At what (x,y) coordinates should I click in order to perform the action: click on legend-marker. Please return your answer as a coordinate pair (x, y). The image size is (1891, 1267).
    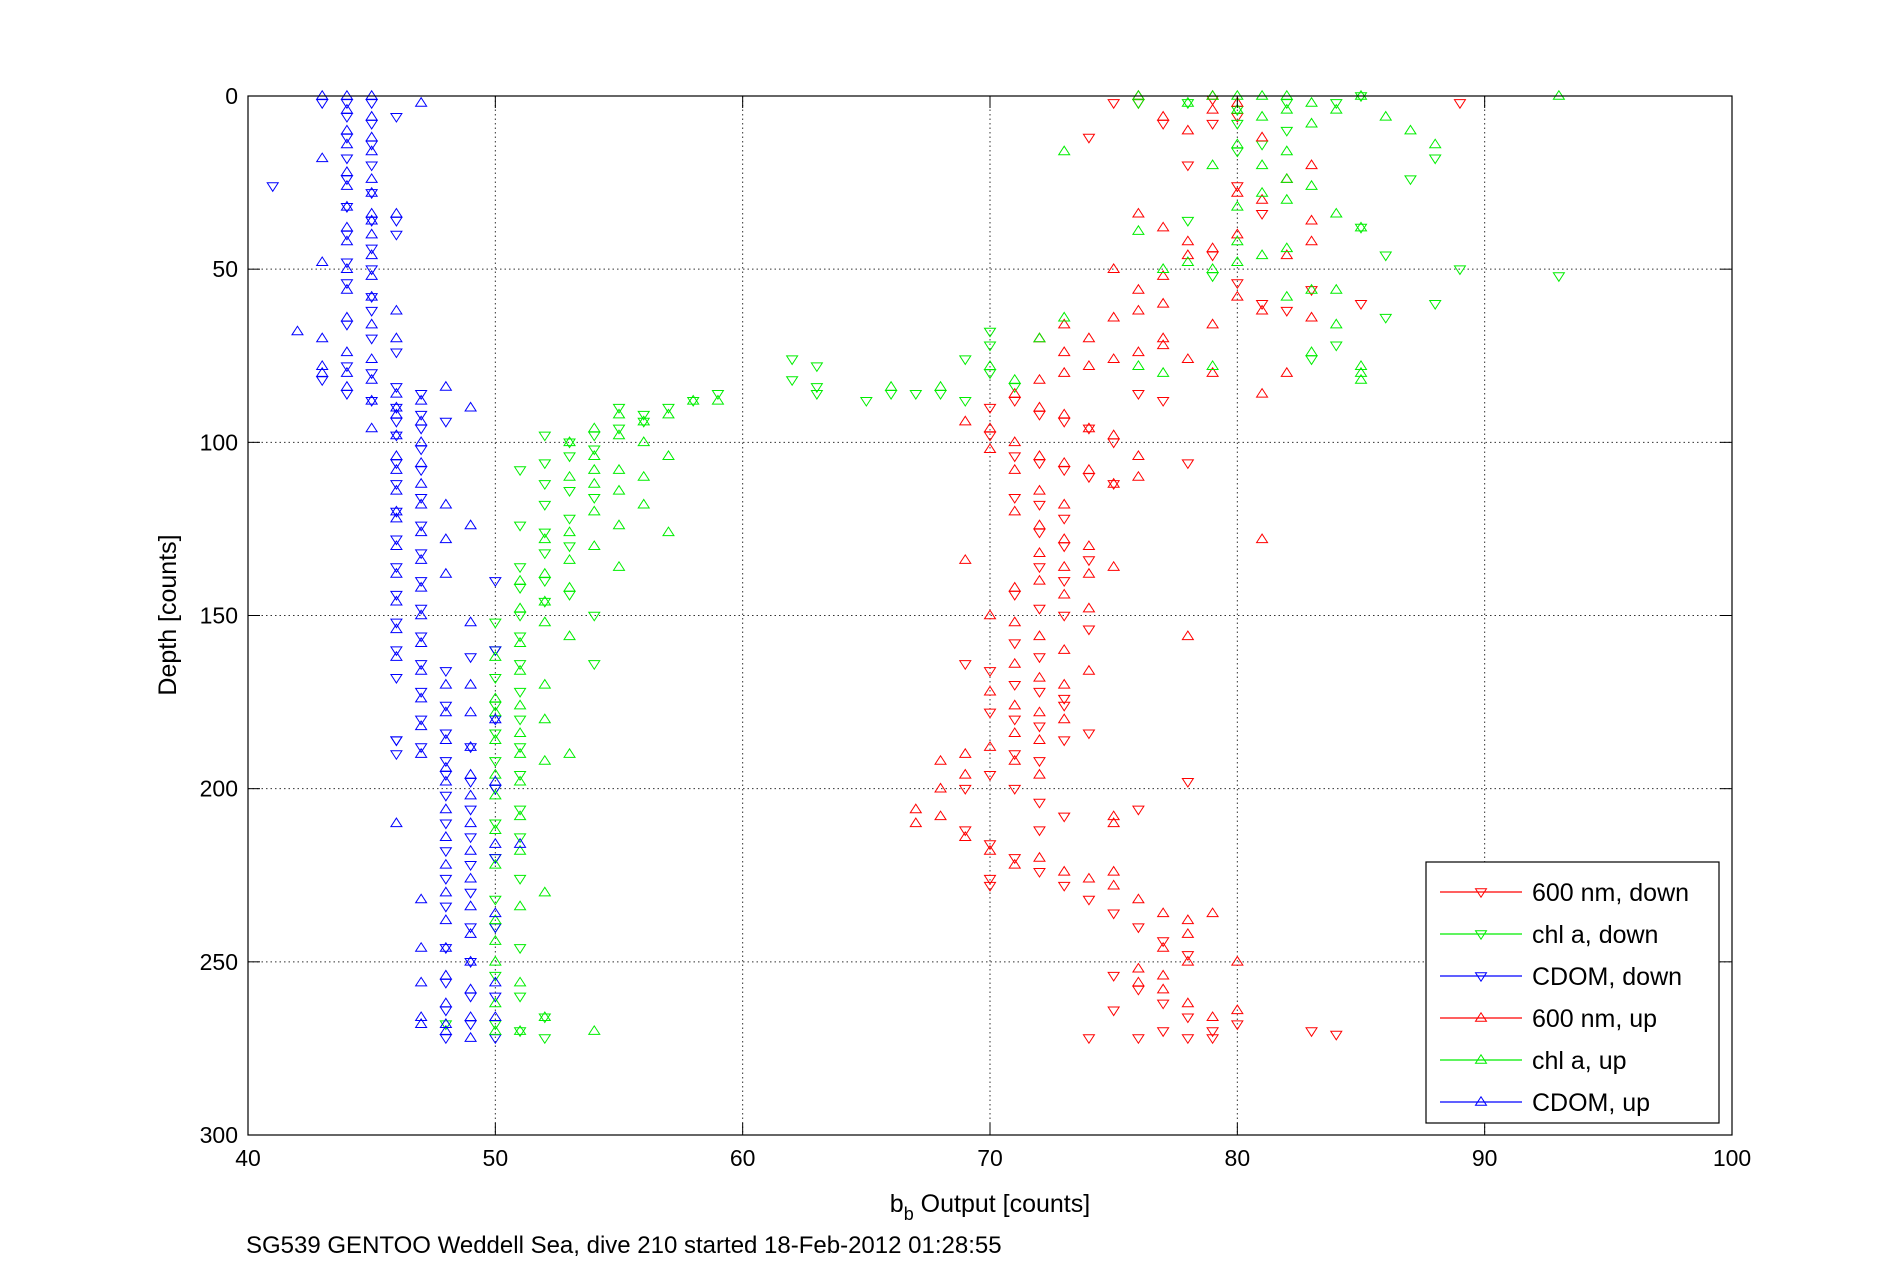
    Looking at the image, I should click on (1481, 1100).